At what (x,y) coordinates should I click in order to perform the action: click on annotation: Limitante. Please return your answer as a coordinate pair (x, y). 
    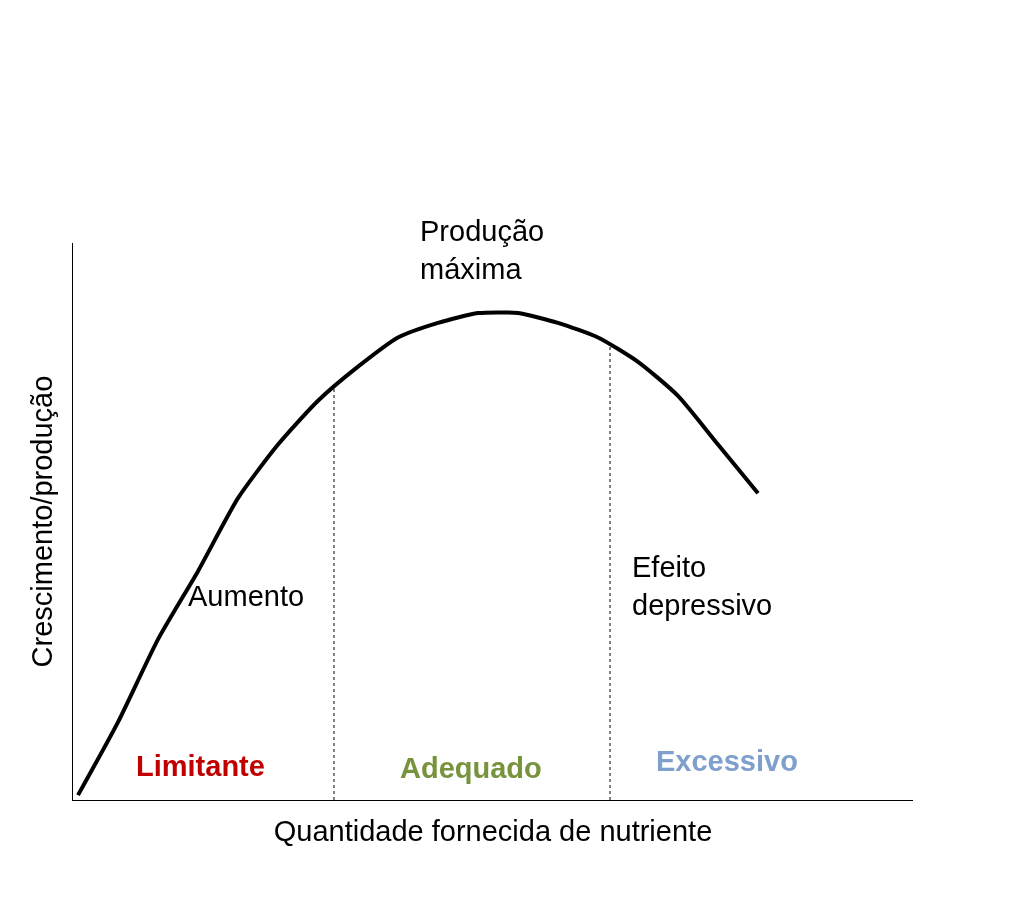
    Looking at the image, I should click on (200, 766).